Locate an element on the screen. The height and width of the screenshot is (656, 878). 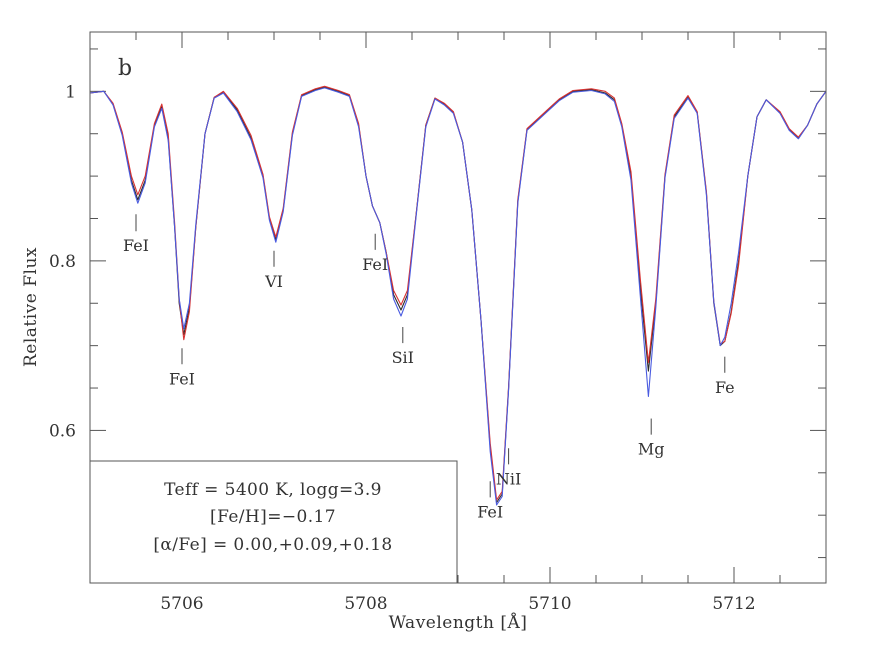
info-line-alpha: [α/Fe] = 0.00,+0.09,+0.18 is located at coordinates (272, 545).